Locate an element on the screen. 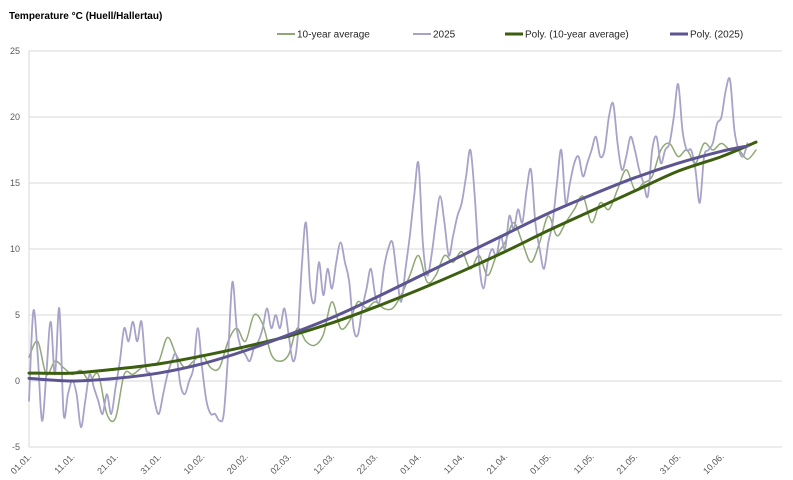 This screenshot has height=480, width=793. y-tick-label: 15 is located at coordinates (15, 183).